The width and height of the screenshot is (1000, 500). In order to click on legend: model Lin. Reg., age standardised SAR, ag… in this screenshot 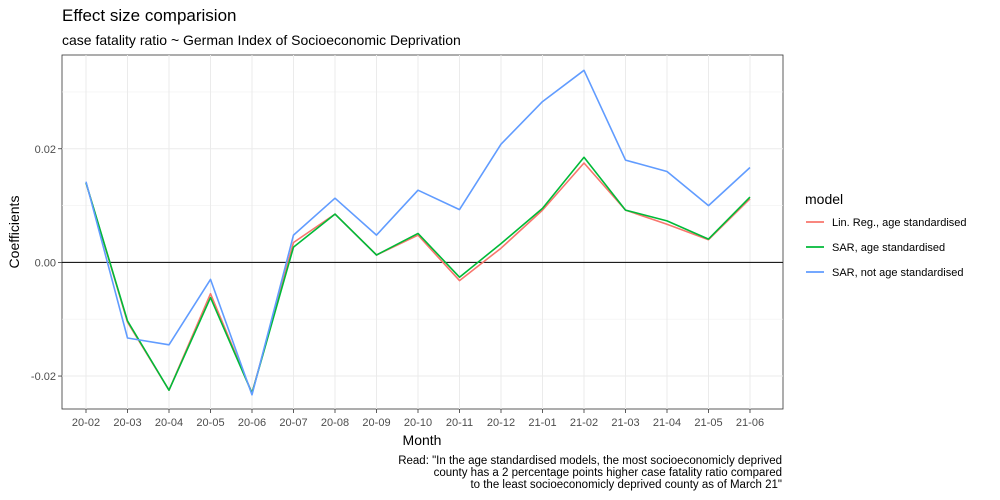, I will do `click(886, 235)`.